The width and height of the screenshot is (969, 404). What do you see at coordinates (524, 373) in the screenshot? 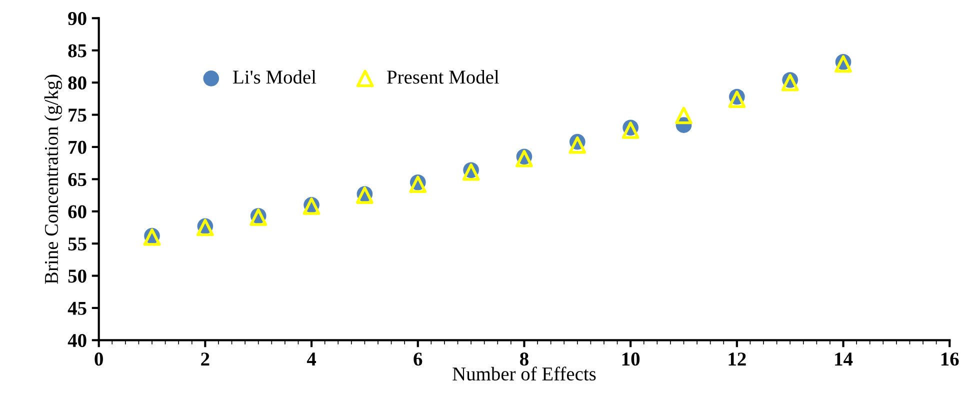
I see `x-axis-title: Number of Effects` at bounding box center [524, 373].